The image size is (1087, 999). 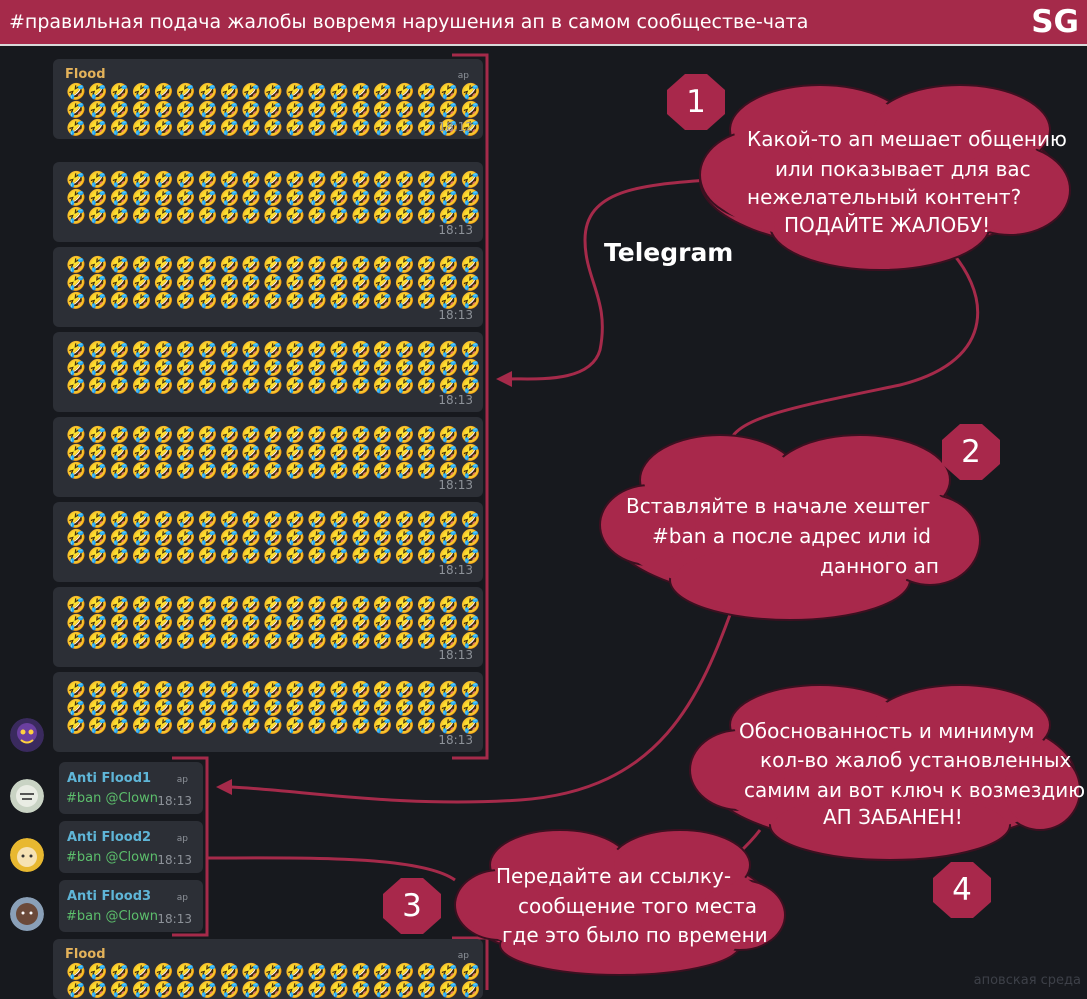 What do you see at coordinates (887, 225) in the screenshot?
I see `step-1-line: ПОДАЙТЕ ЖАЛОБУ!` at bounding box center [887, 225].